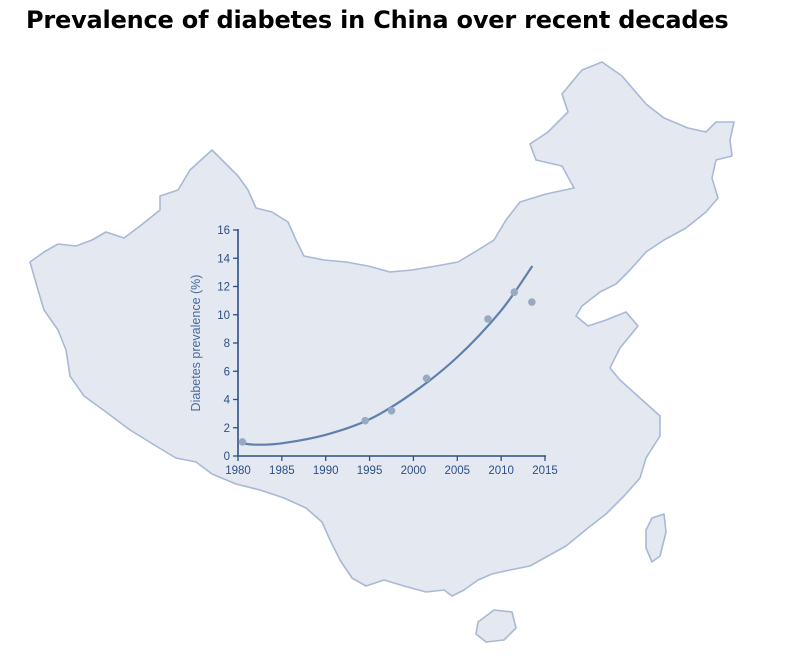 Image resolution: width=800 pixels, height=660 pixels. I want to click on x-tick-label: 1980, so click(238, 471).